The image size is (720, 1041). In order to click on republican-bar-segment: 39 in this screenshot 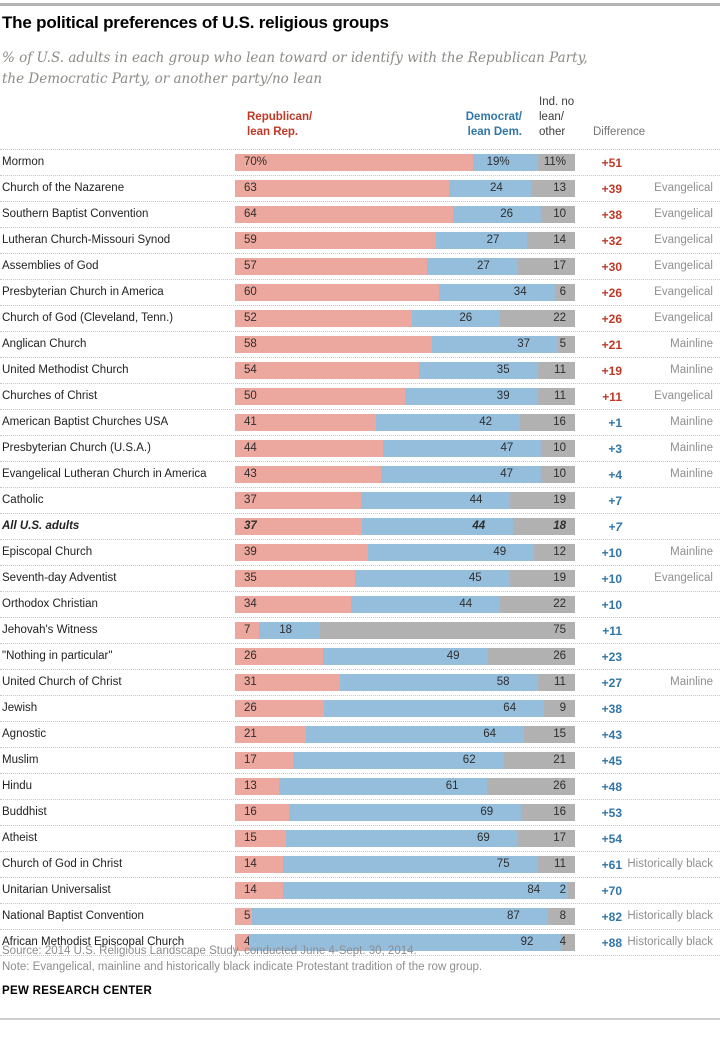, I will do `click(301, 552)`.